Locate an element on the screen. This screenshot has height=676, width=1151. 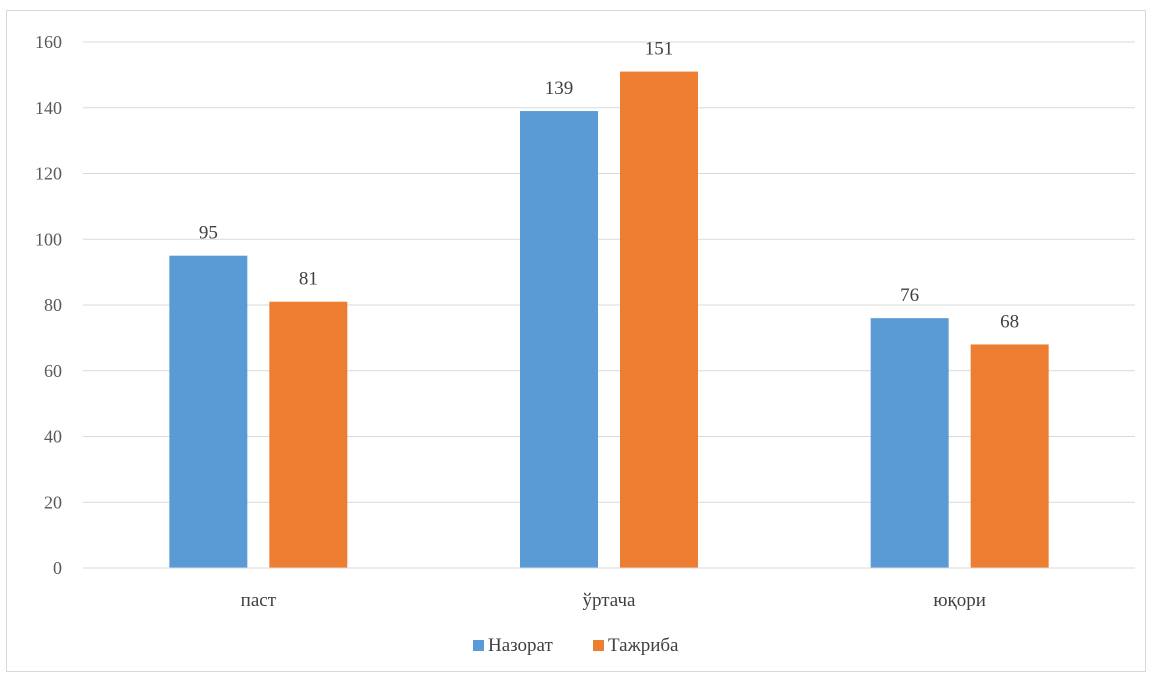
data-label: 76 is located at coordinates (909, 295).